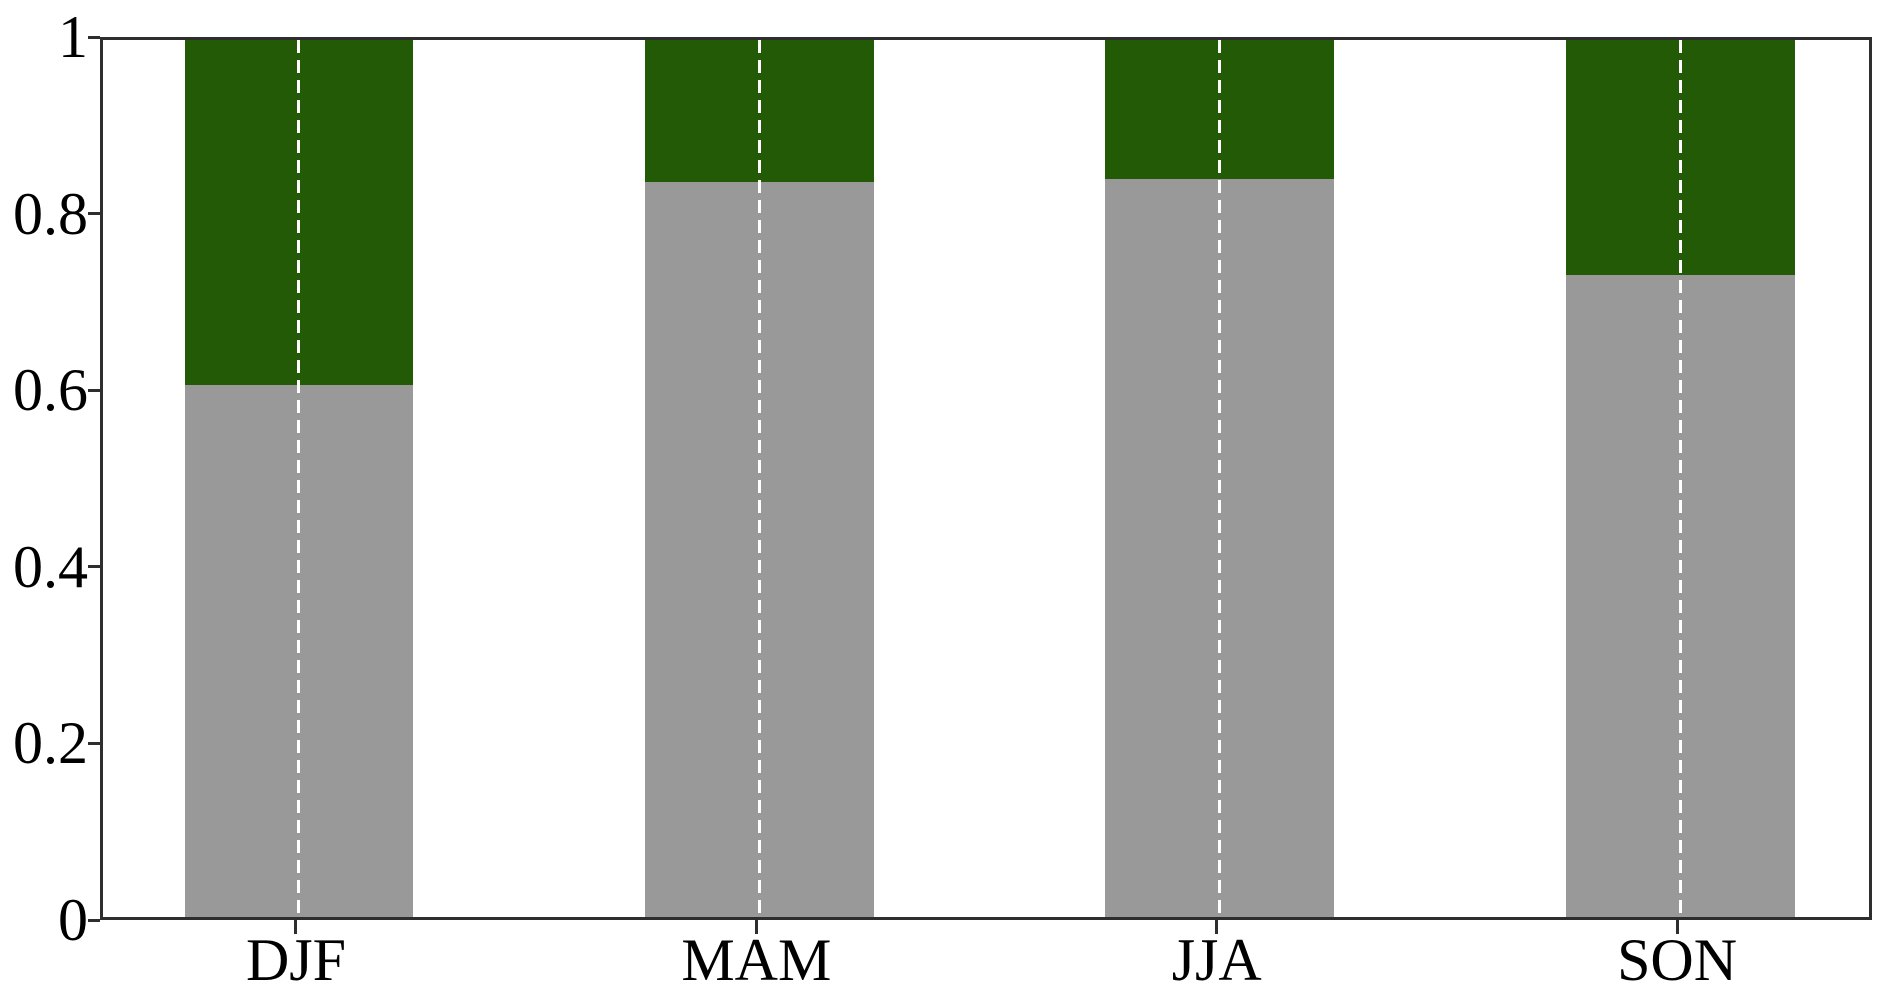 This screenshot has width=1892, height=1007. Describe the element at coordinates (295, 960) in the screenshot. I see `x-axis-tick-label: DJF` at that location.